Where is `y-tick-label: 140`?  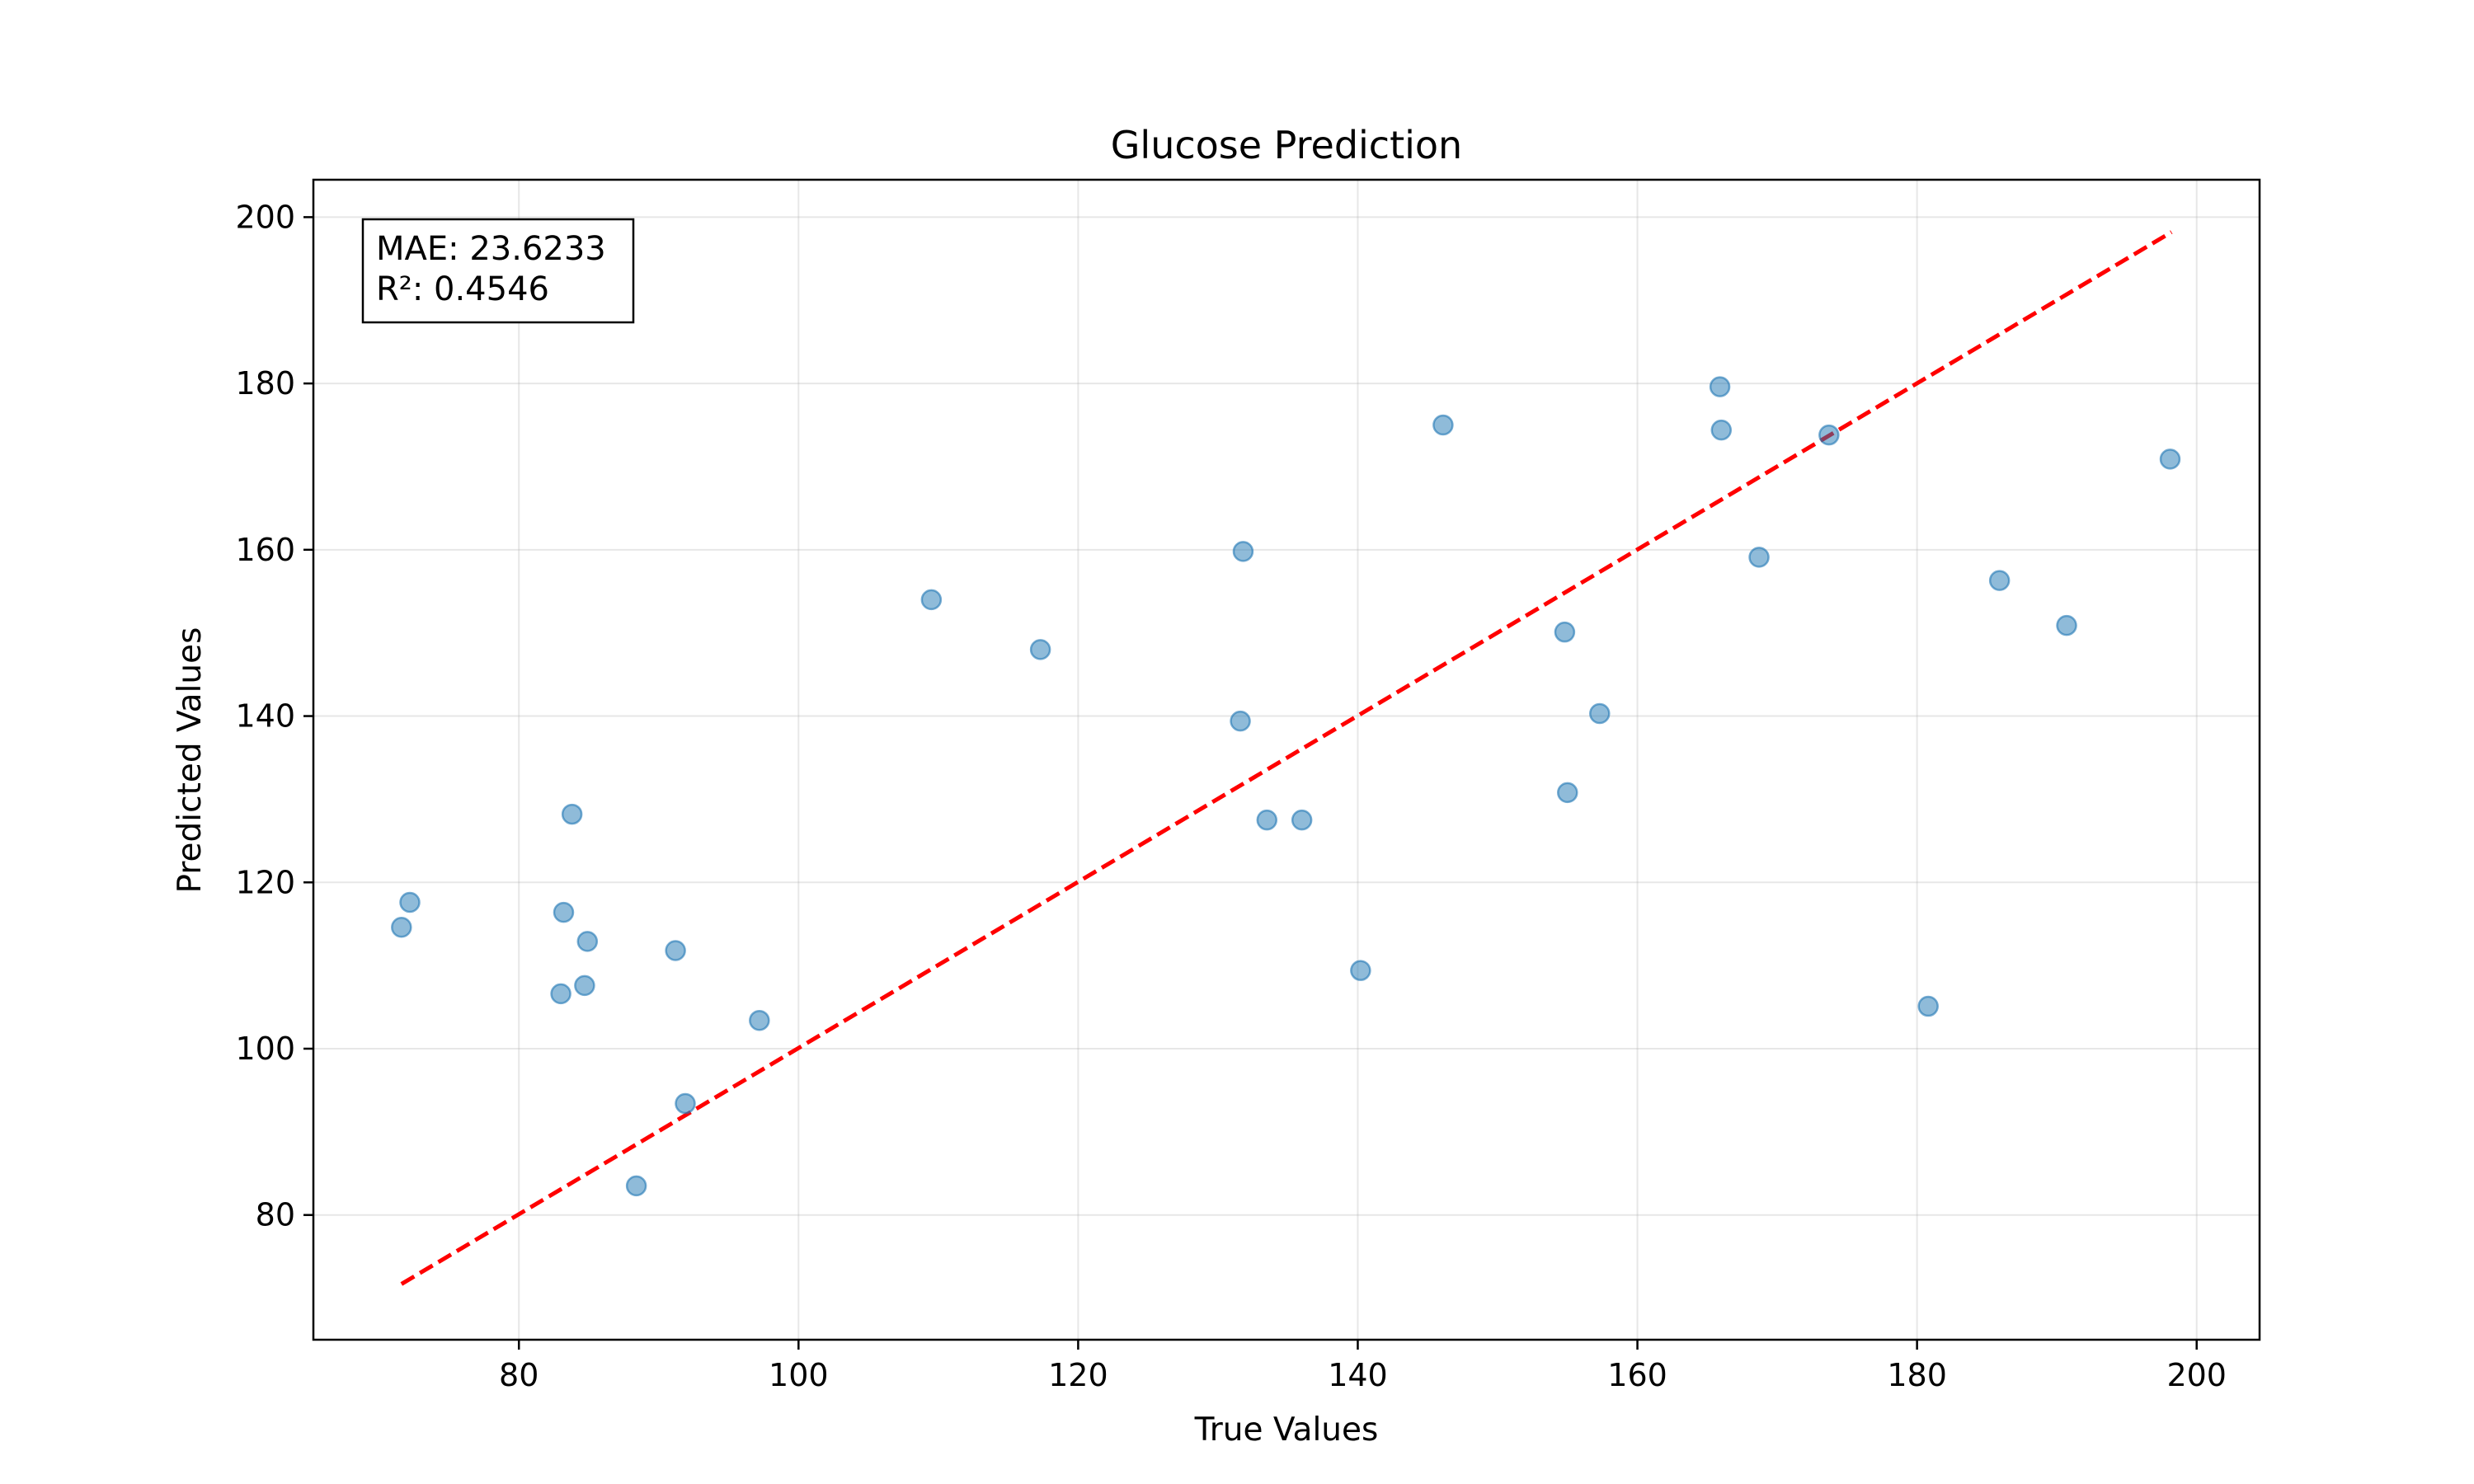
y-tick-label: 140 is located at coordinates (265, 716).